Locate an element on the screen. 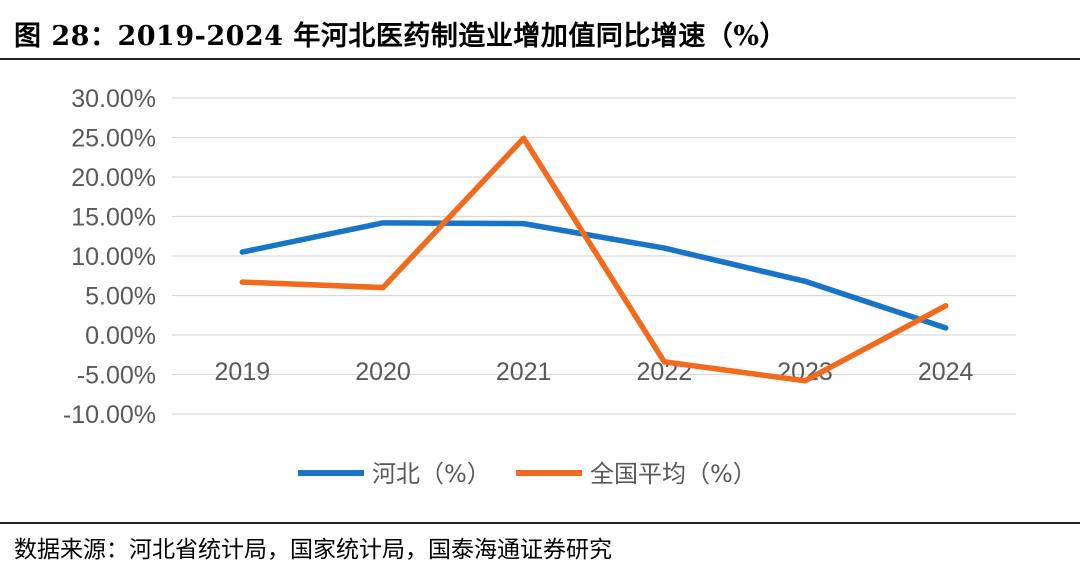 Image resolution: width=1080 pixels, height=567 pixels. y-tick-label: -5.00% is located at coordinates (116, 376).